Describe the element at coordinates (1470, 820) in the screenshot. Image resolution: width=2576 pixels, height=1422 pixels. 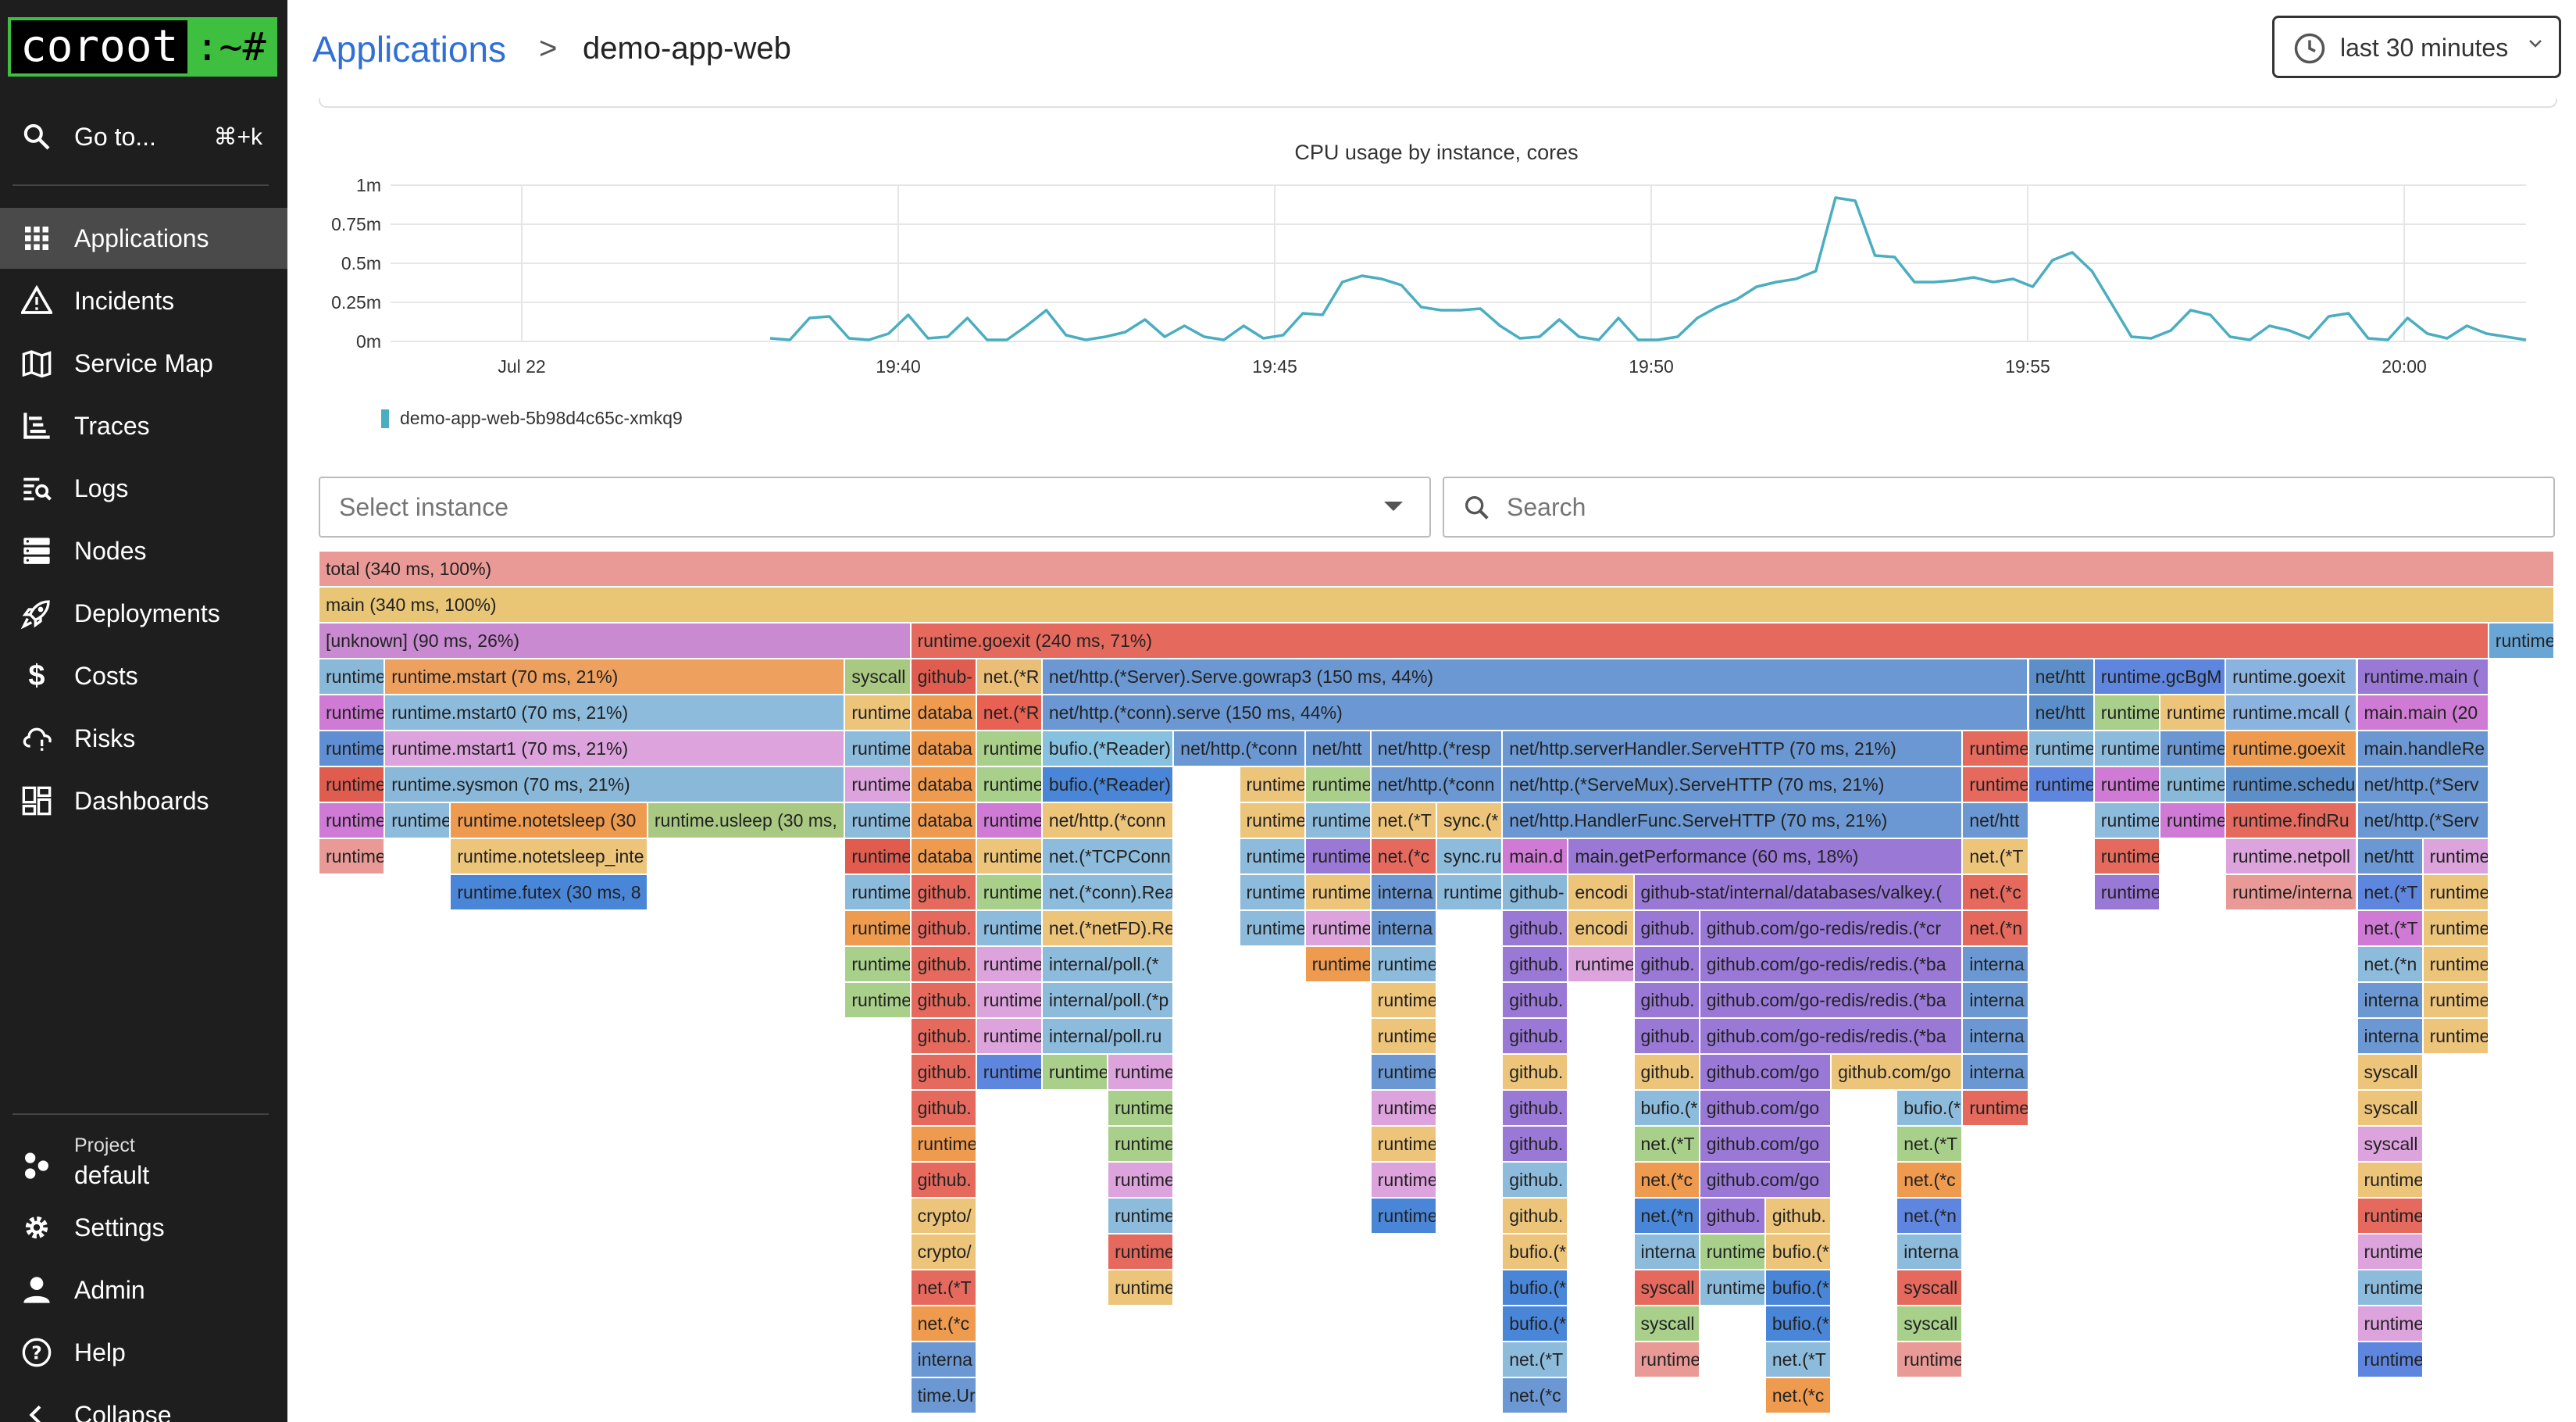
I see `flame-frame: sync.(*` at that location.